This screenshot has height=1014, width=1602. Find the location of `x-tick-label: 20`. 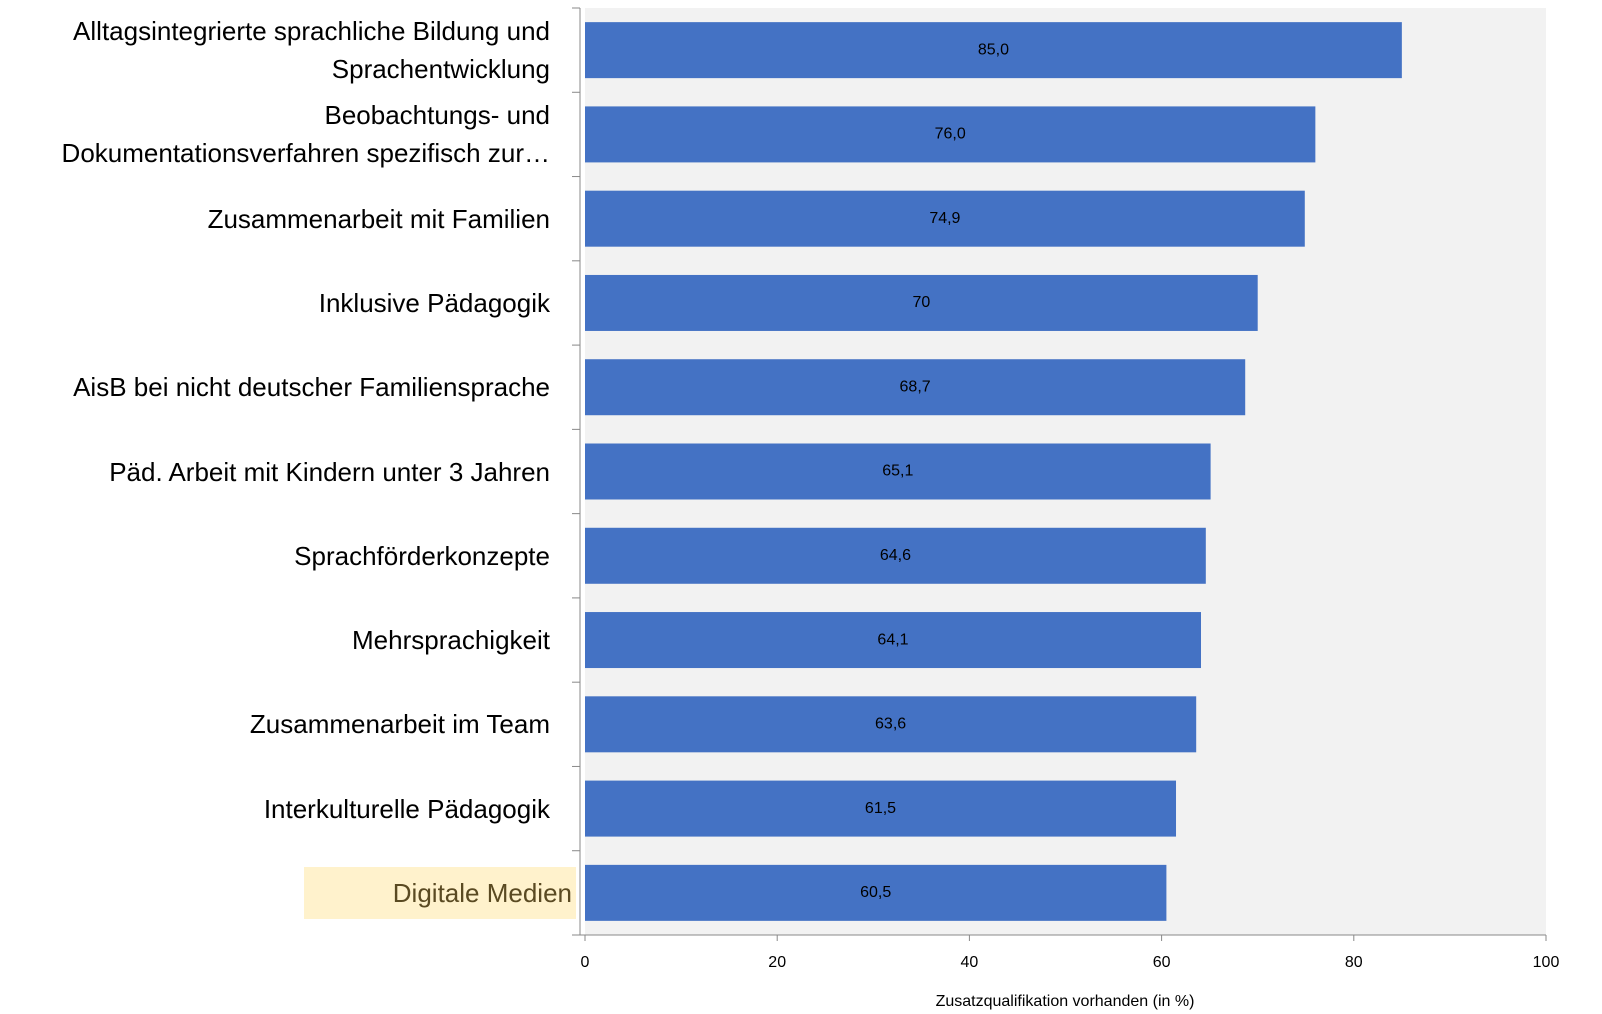

x-tick-label: 20 is located at coordinates (777, 962).